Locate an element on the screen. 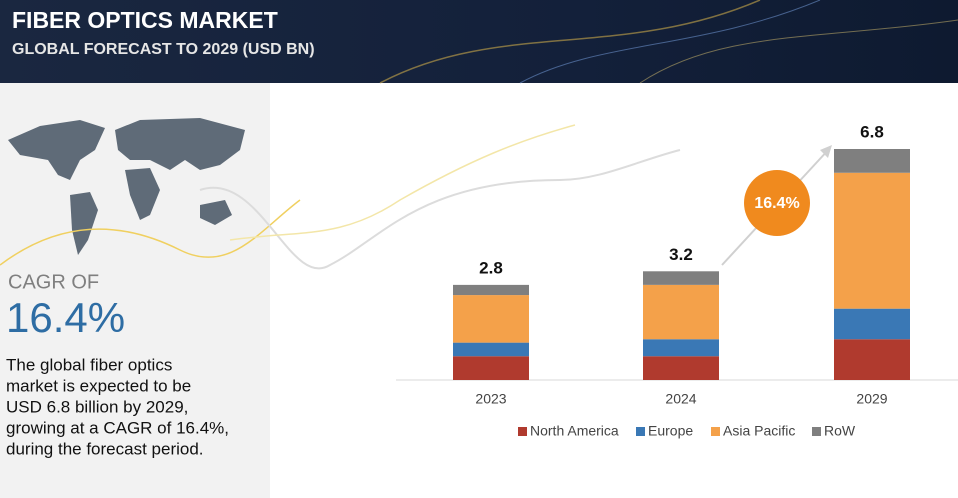 The width and height of the screenshot is (958, 498). header-title: FIBER OPTICS MARKET is located at coordinates (145, 20).